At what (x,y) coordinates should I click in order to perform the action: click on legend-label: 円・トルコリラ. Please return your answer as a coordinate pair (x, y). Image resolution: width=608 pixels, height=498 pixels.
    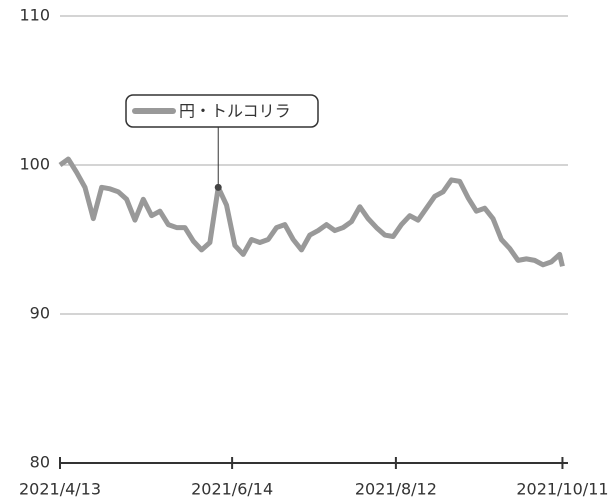
    Looking at the image, I should click on (235, 111).